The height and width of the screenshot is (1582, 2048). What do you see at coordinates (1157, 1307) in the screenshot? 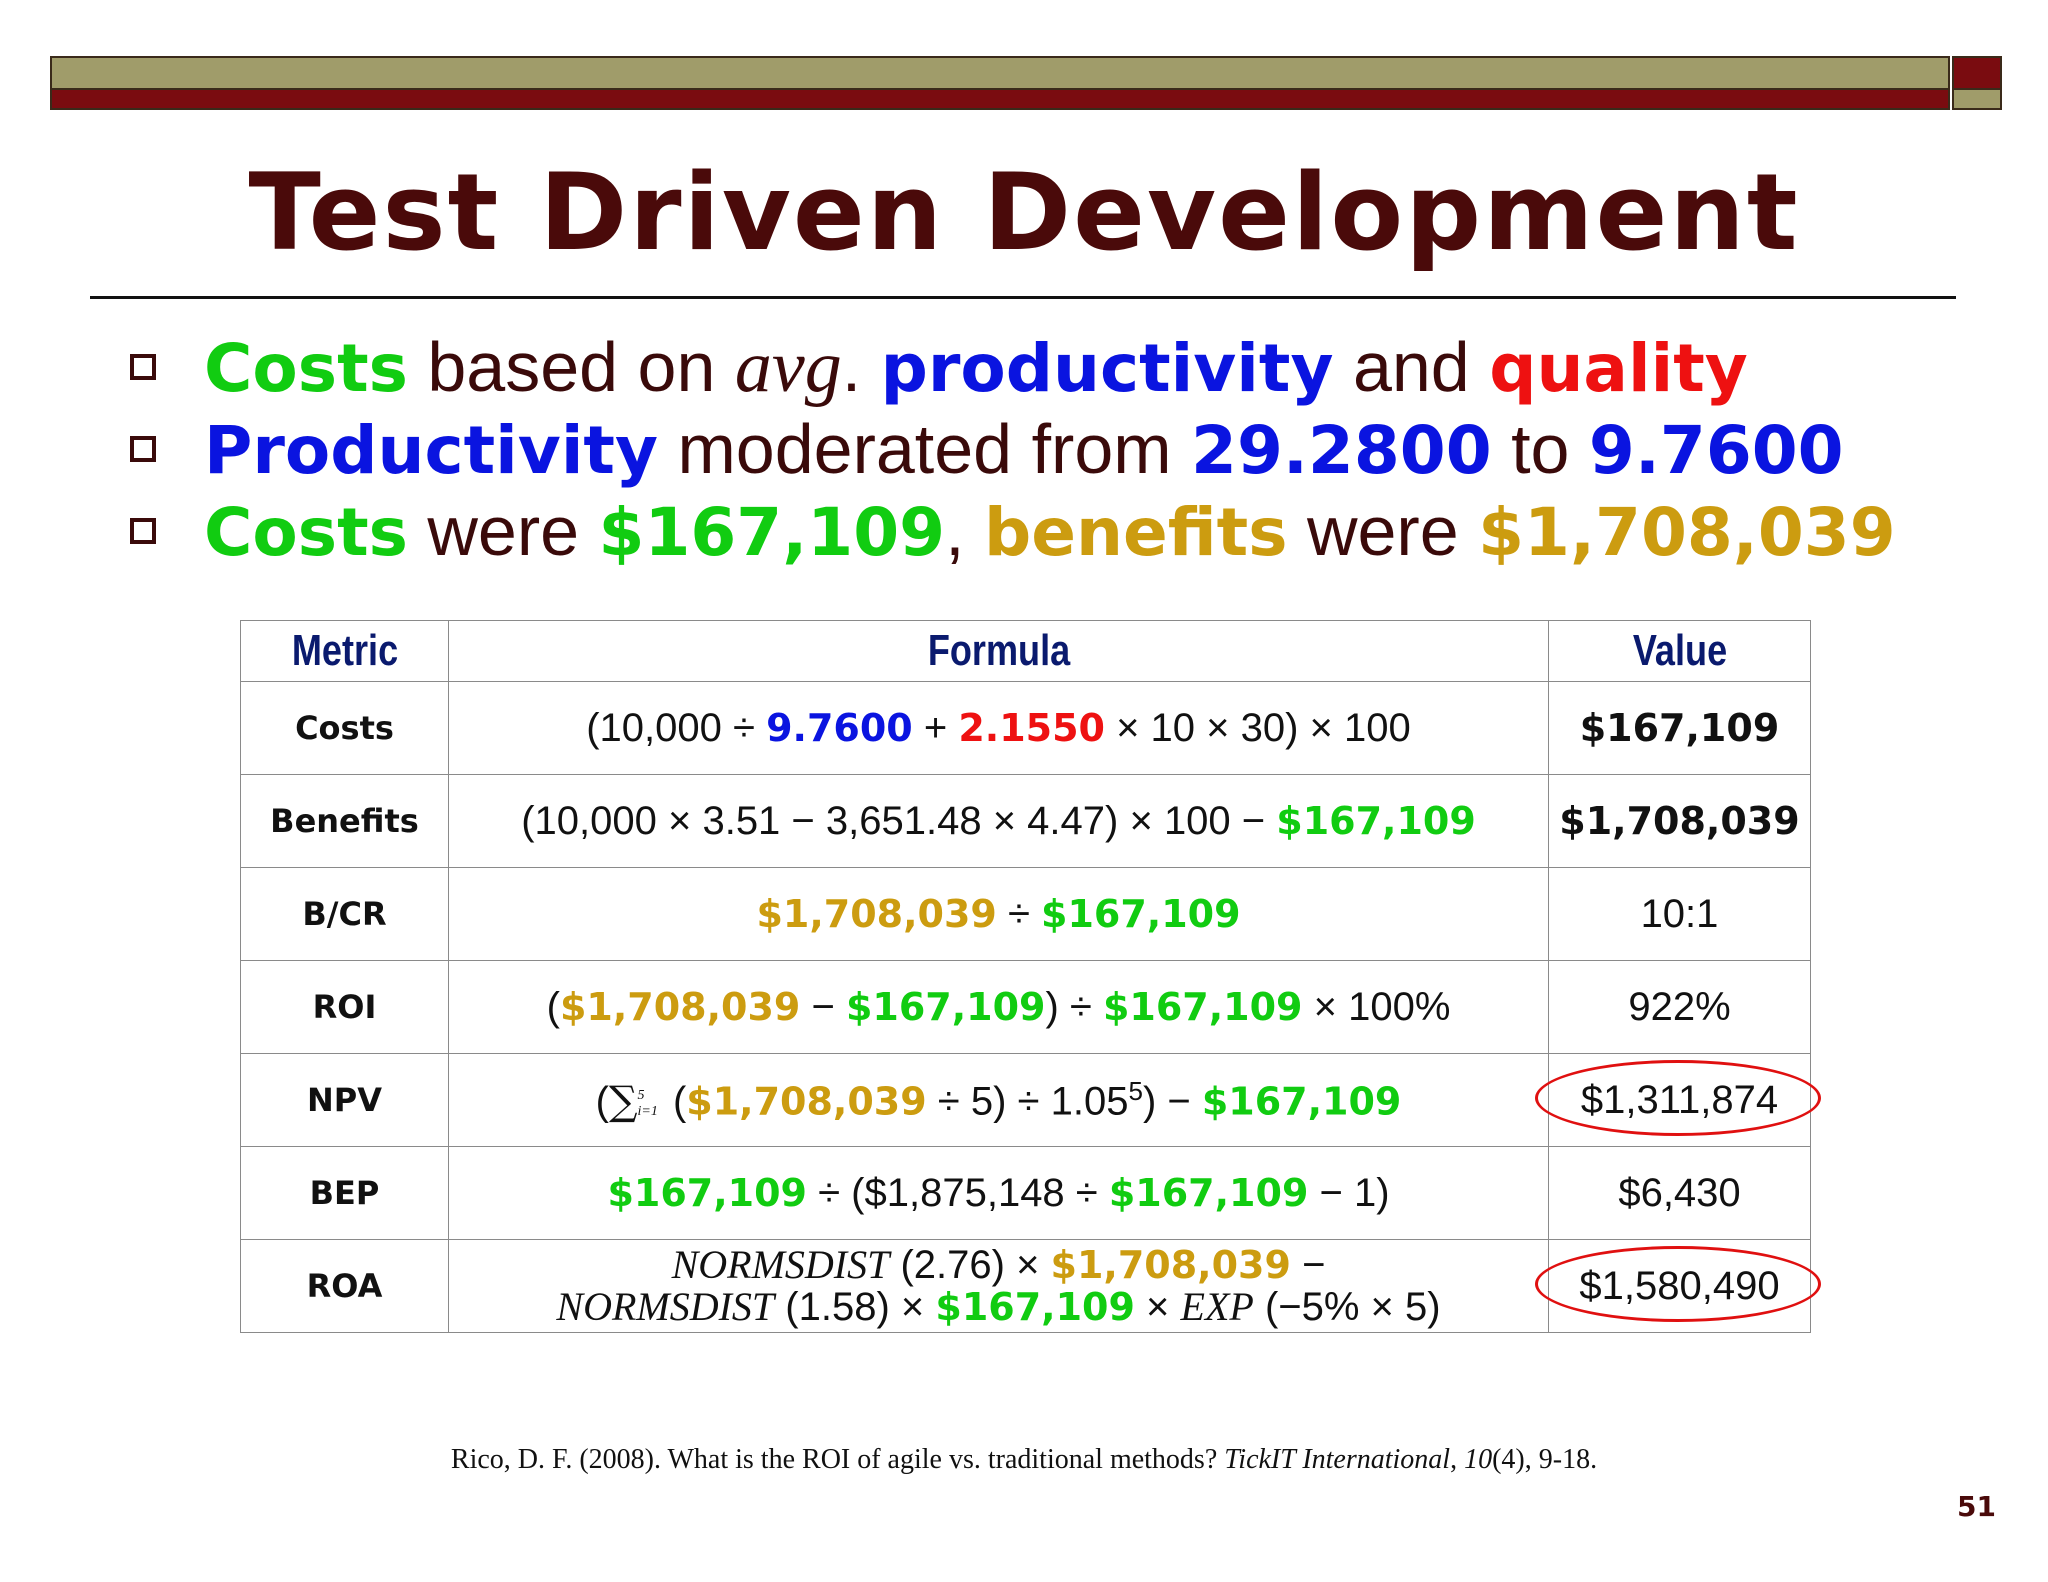
I see `formula-text: ×` at bounding box center [1157, 1307].